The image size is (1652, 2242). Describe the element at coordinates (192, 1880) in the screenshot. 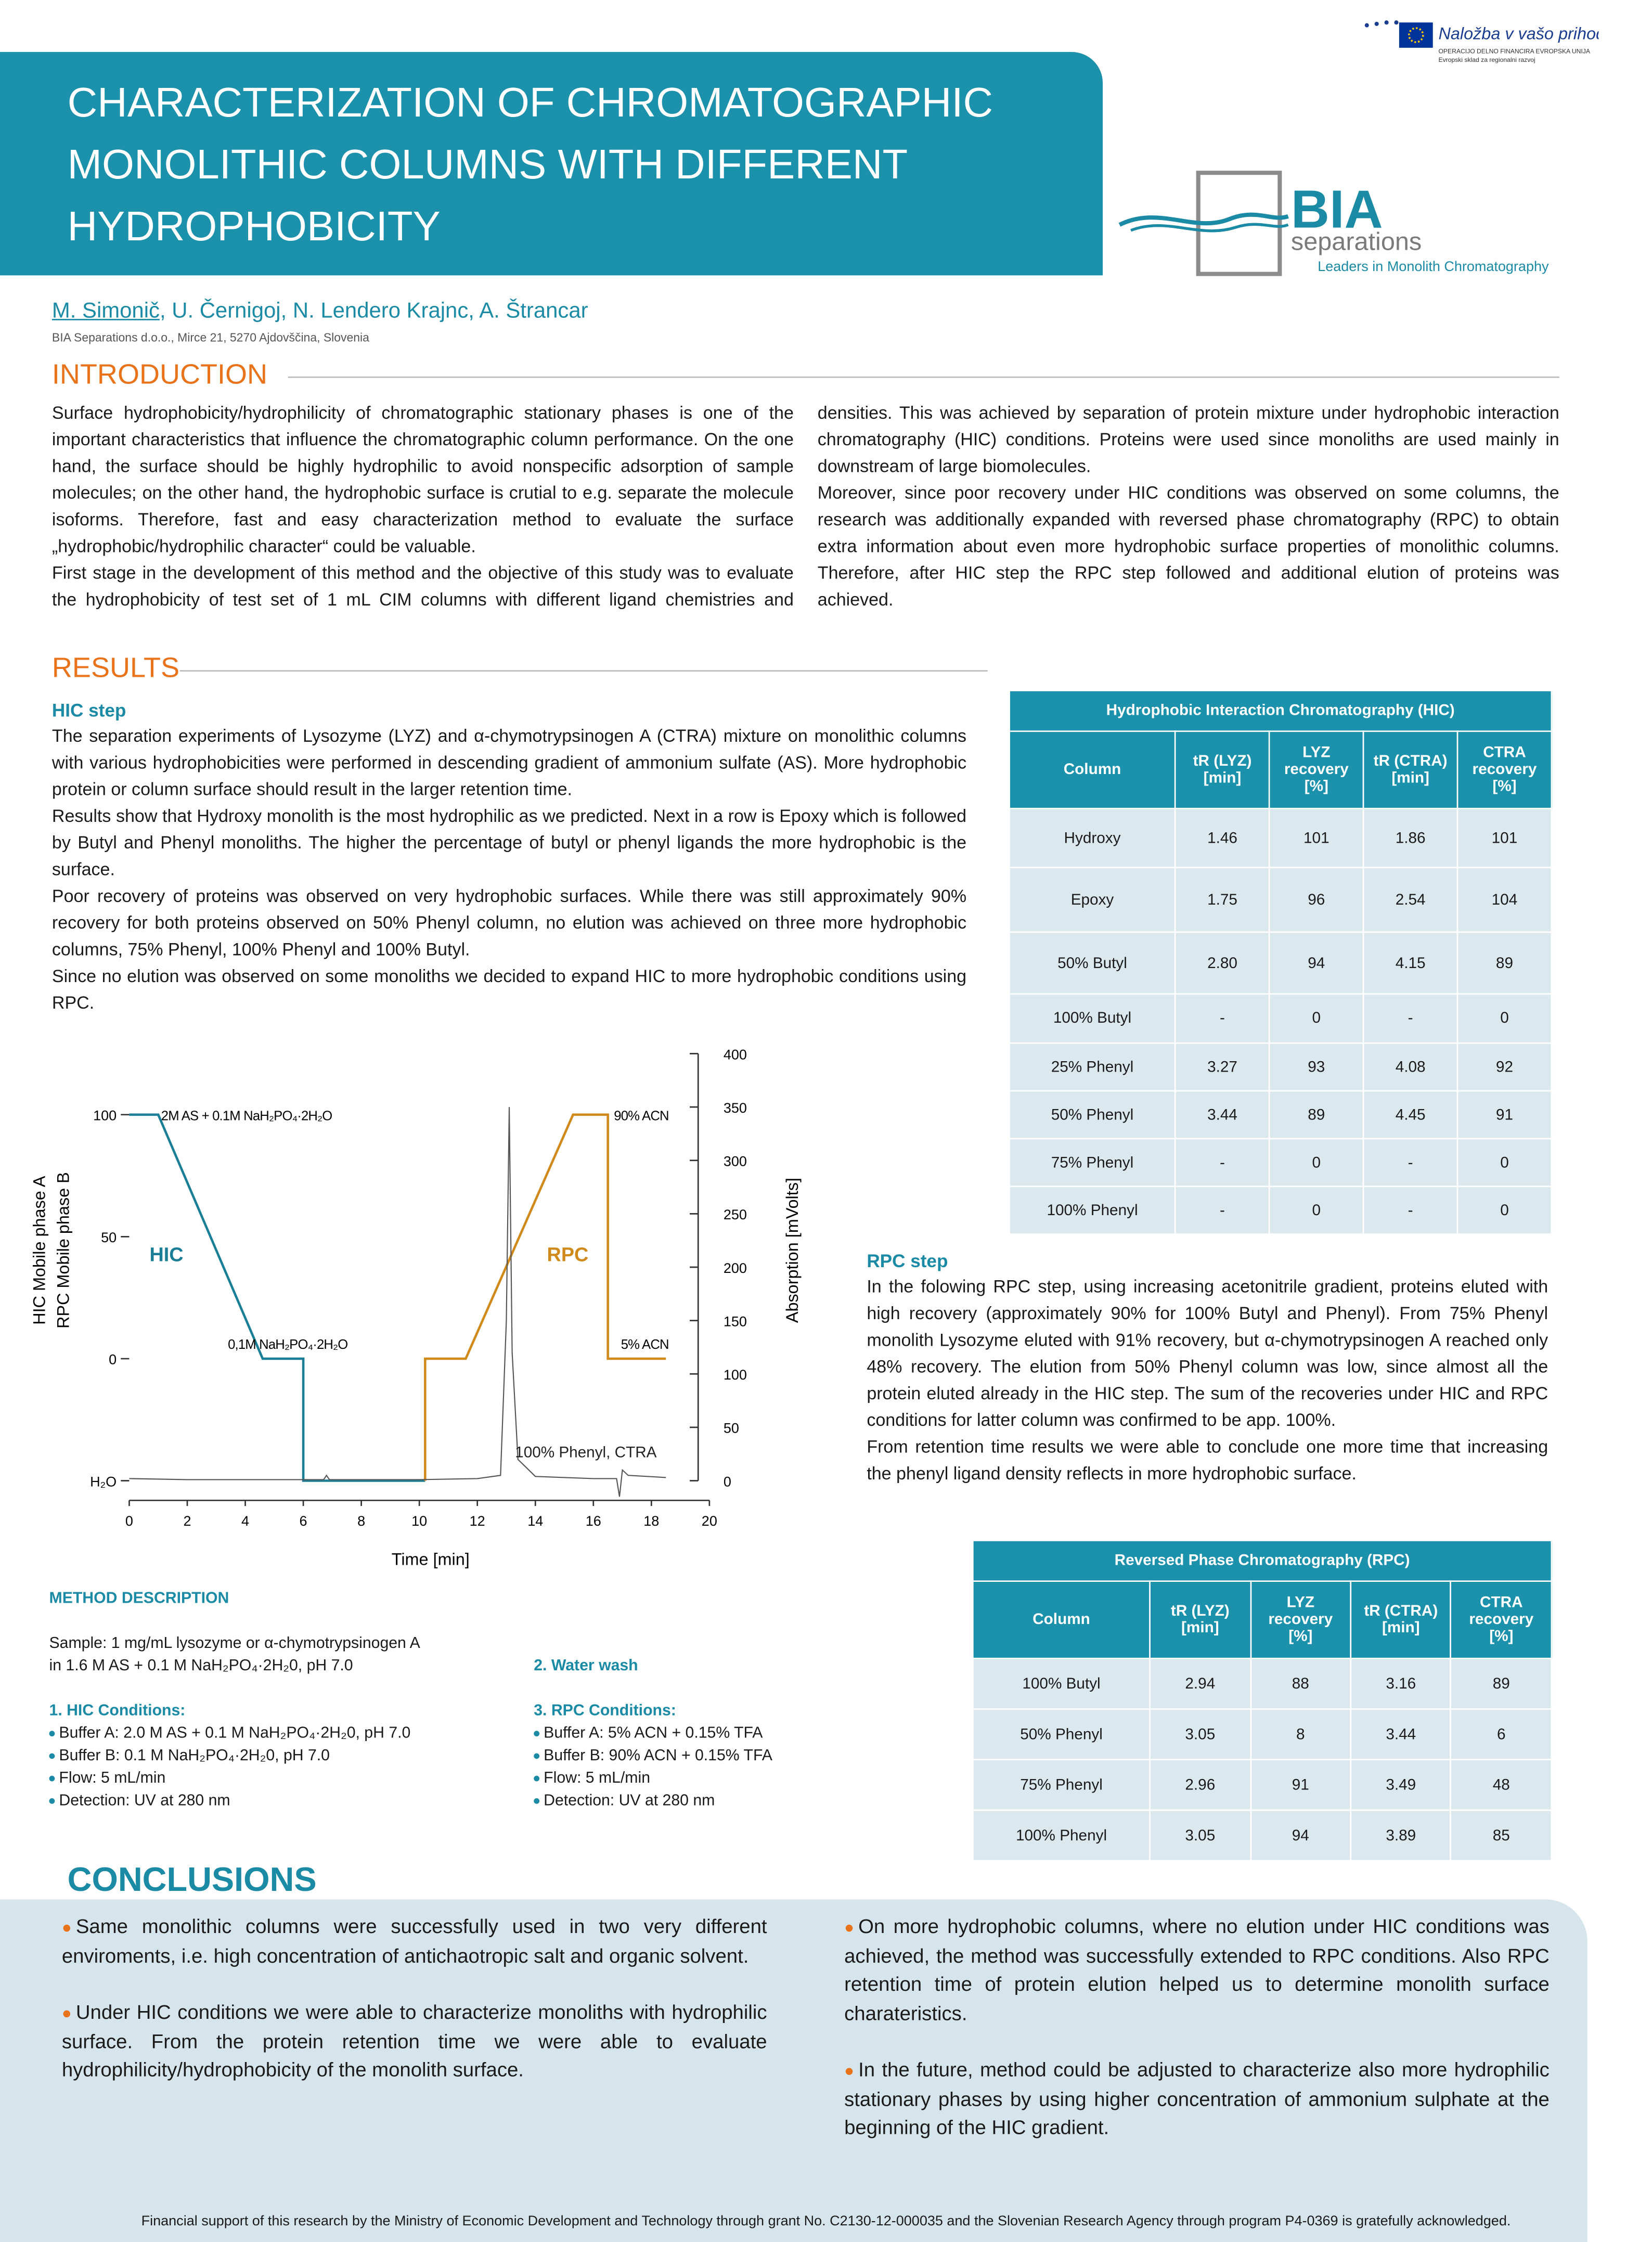

I see `section-heading: CONCLUSIONS` at that location.